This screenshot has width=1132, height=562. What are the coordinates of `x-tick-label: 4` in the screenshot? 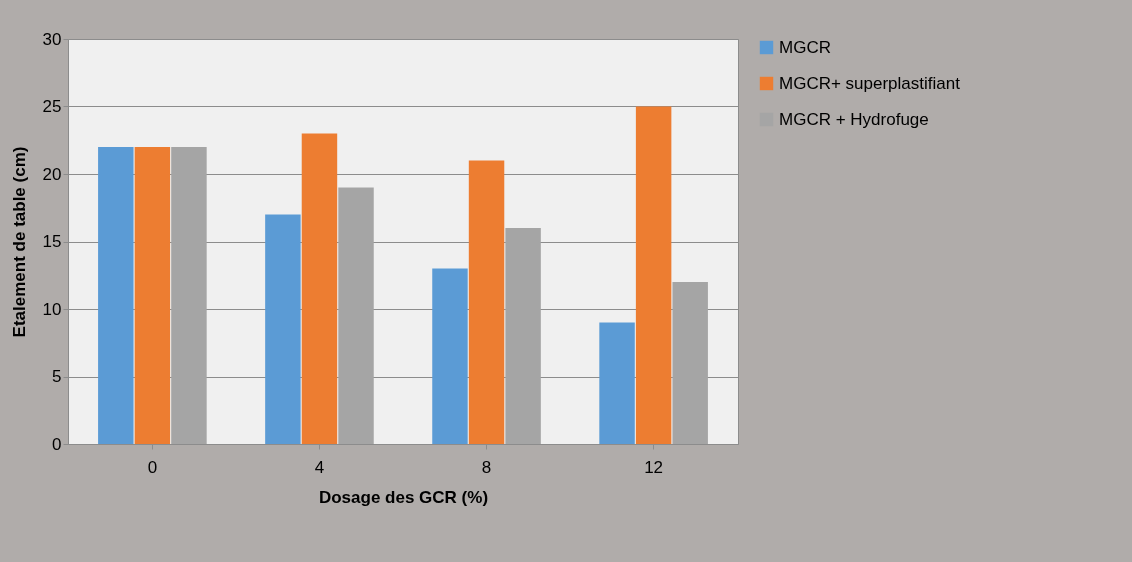 It's located at (319, 467).